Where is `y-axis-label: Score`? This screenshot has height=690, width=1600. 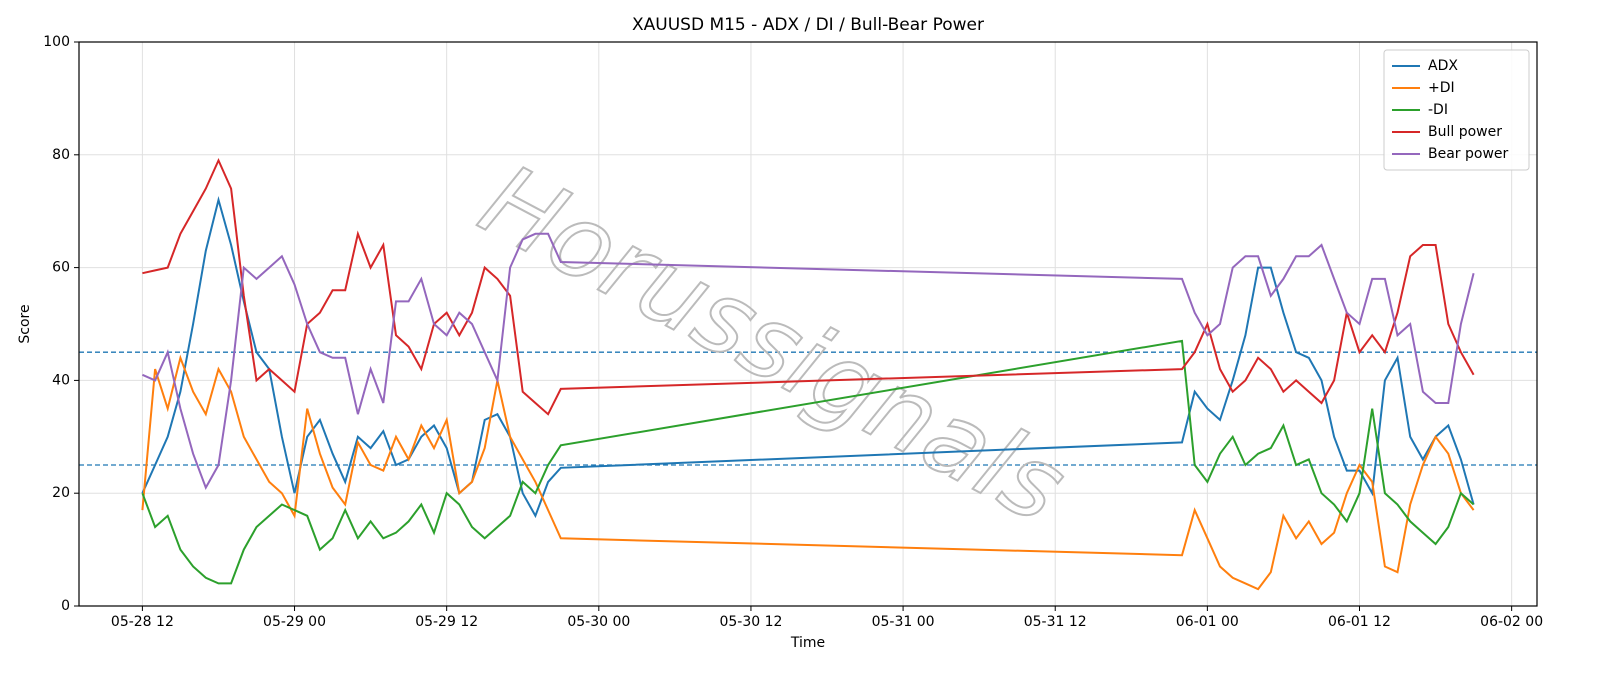 y-axis-label: Score is located at coordinates (25, 323).